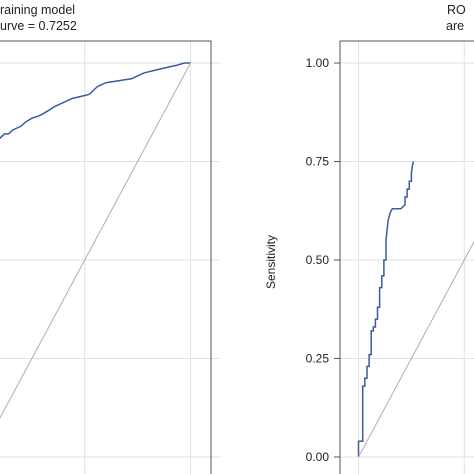 The width and height of the screenshot is (474, 474). Describe the element at coordinates (318, 63) in the screenshot. I see `right-y-tick-label: 1.00` at that location.